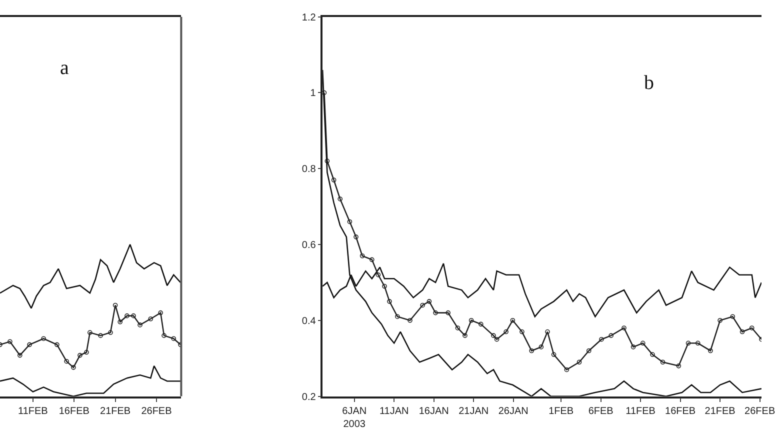  What do you see at coordinates (649, 83) in the screenshot?
I see `annotation: b` at bounding box center [649, 83].